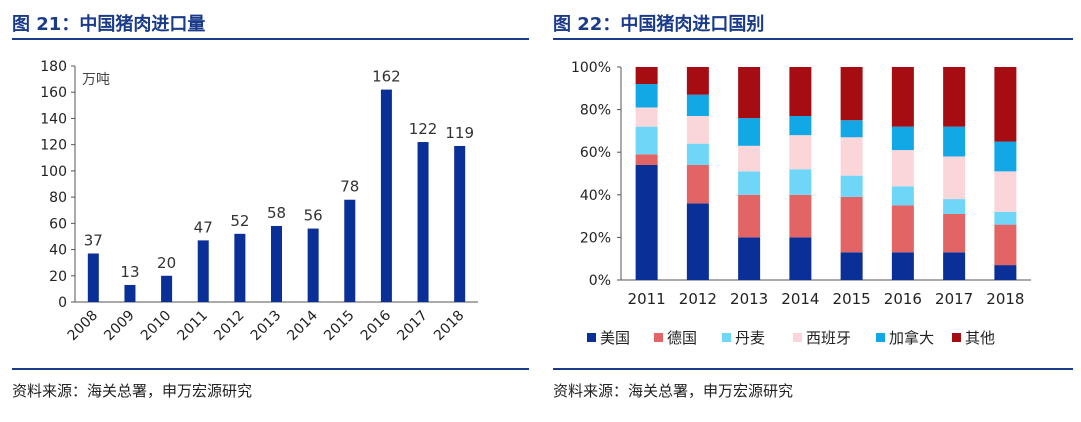 The height and width of the screenshot is (422, 1081). I want to click on bar-value-label: 20, so click(166, 263).